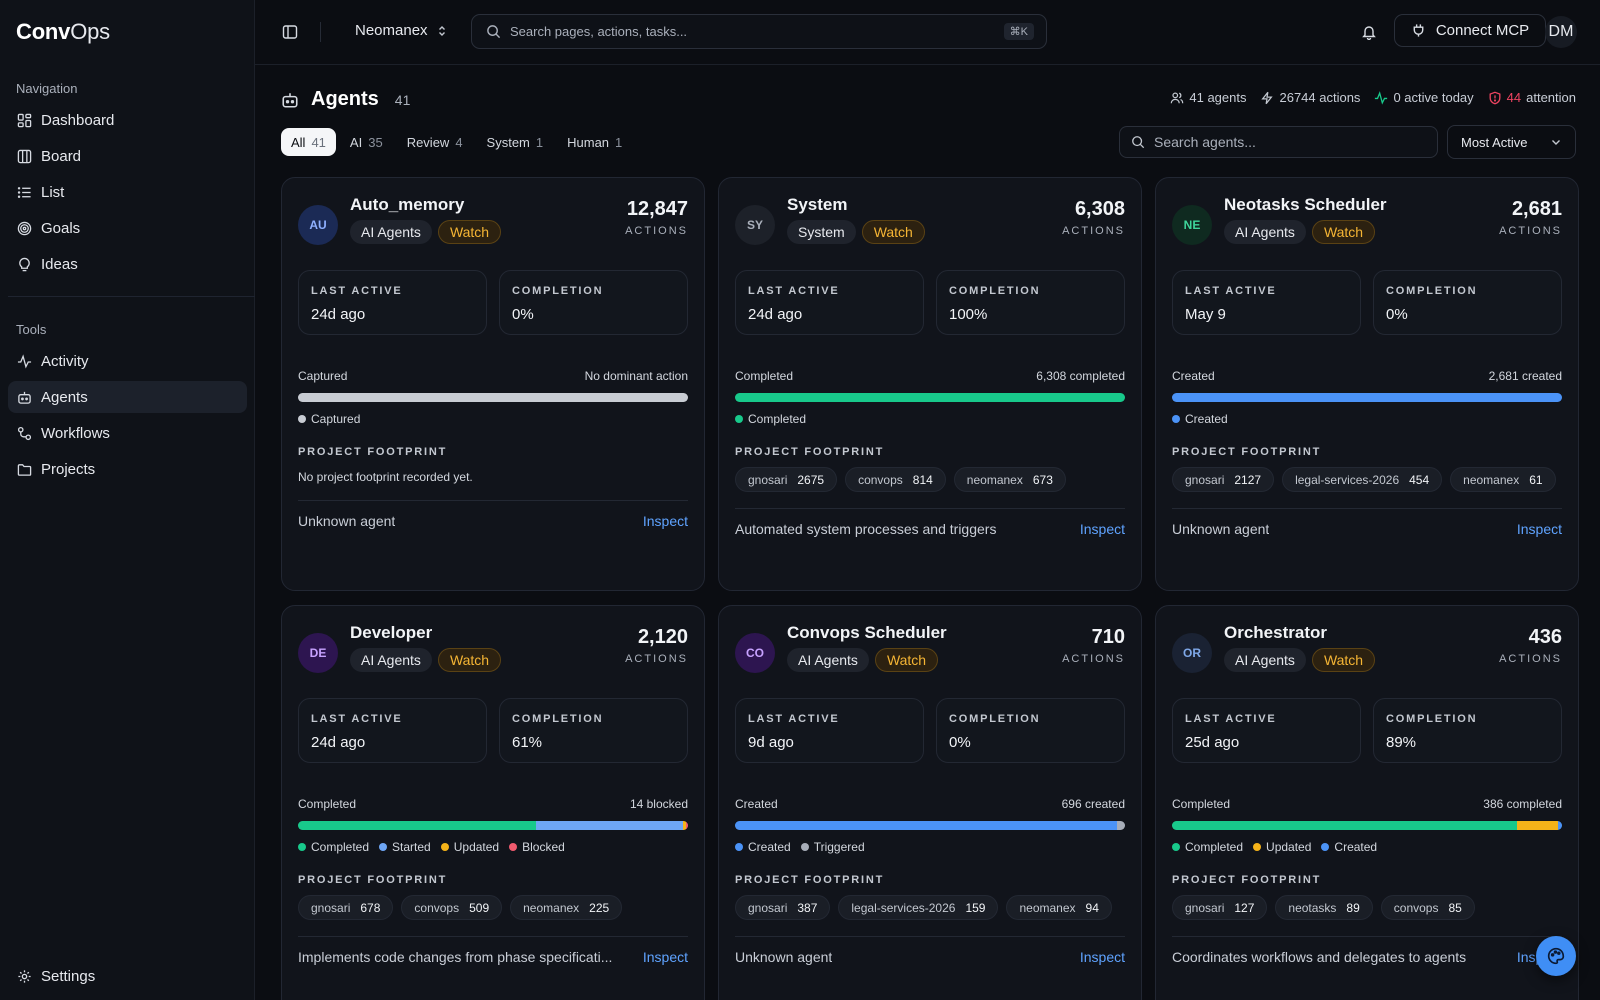  What do you see at coordinates (1282, 847) in the screenshot?
I see `legend-item: Updated` at bounding box center [1282, 847].